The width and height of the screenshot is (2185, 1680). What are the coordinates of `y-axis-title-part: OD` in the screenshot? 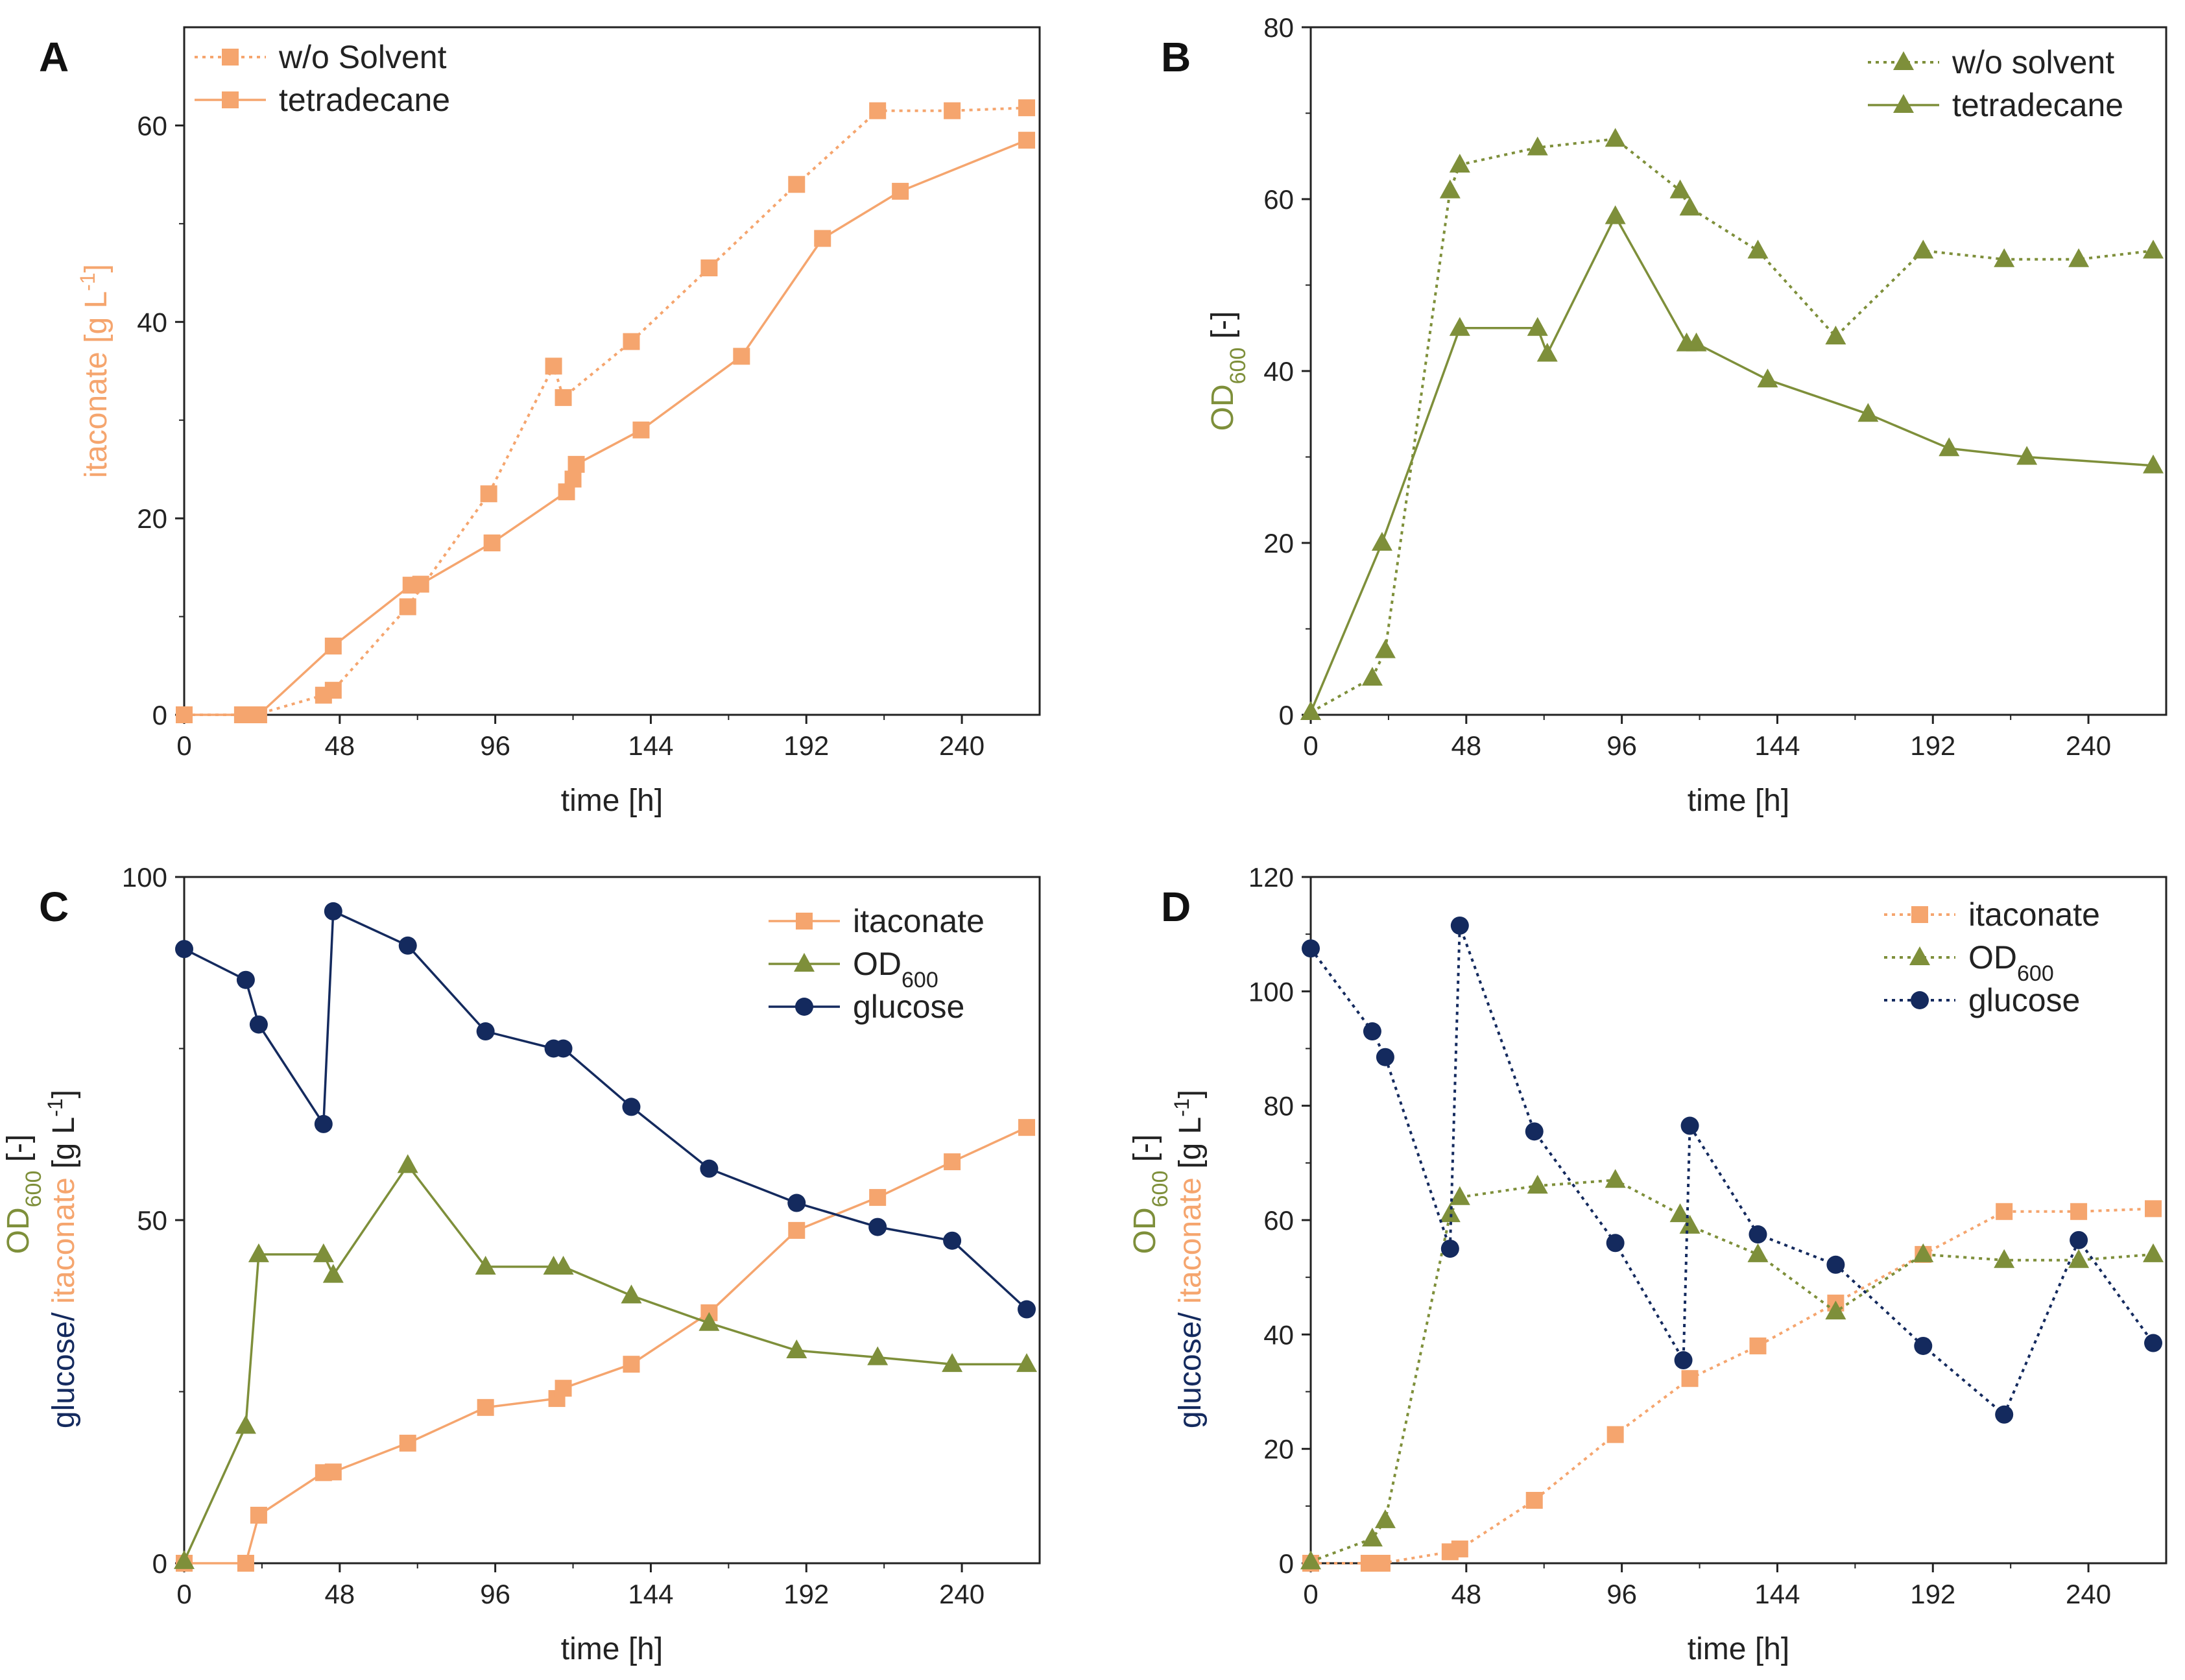 It's located at (1223, 408).